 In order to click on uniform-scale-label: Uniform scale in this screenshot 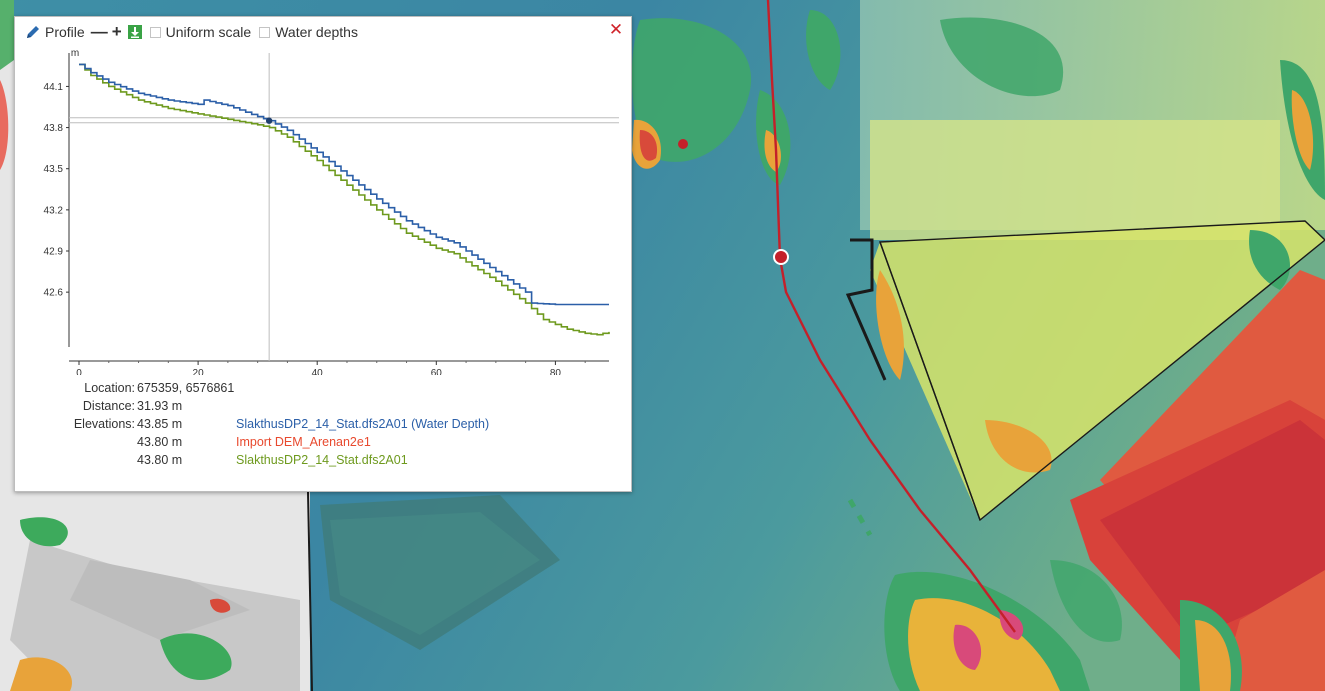, I will do `click(208, 32)`.